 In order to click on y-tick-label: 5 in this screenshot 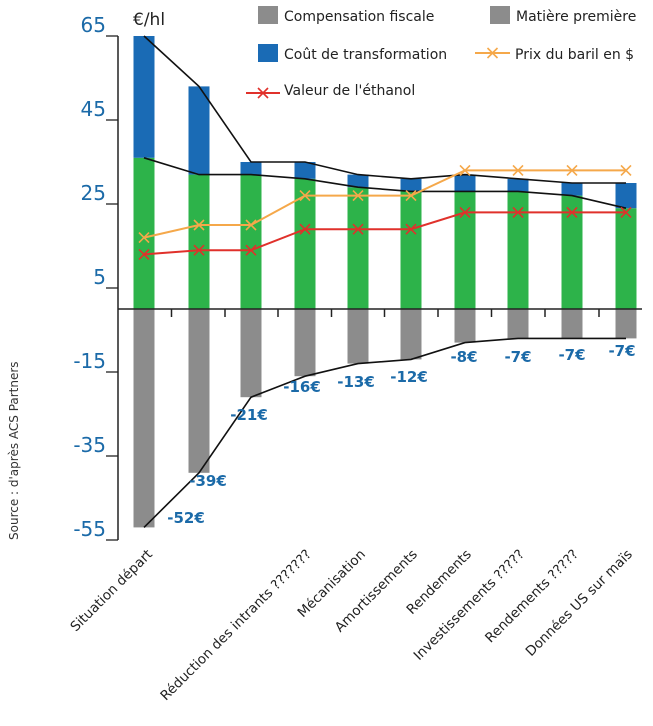, I will do `click(99, 277)`.